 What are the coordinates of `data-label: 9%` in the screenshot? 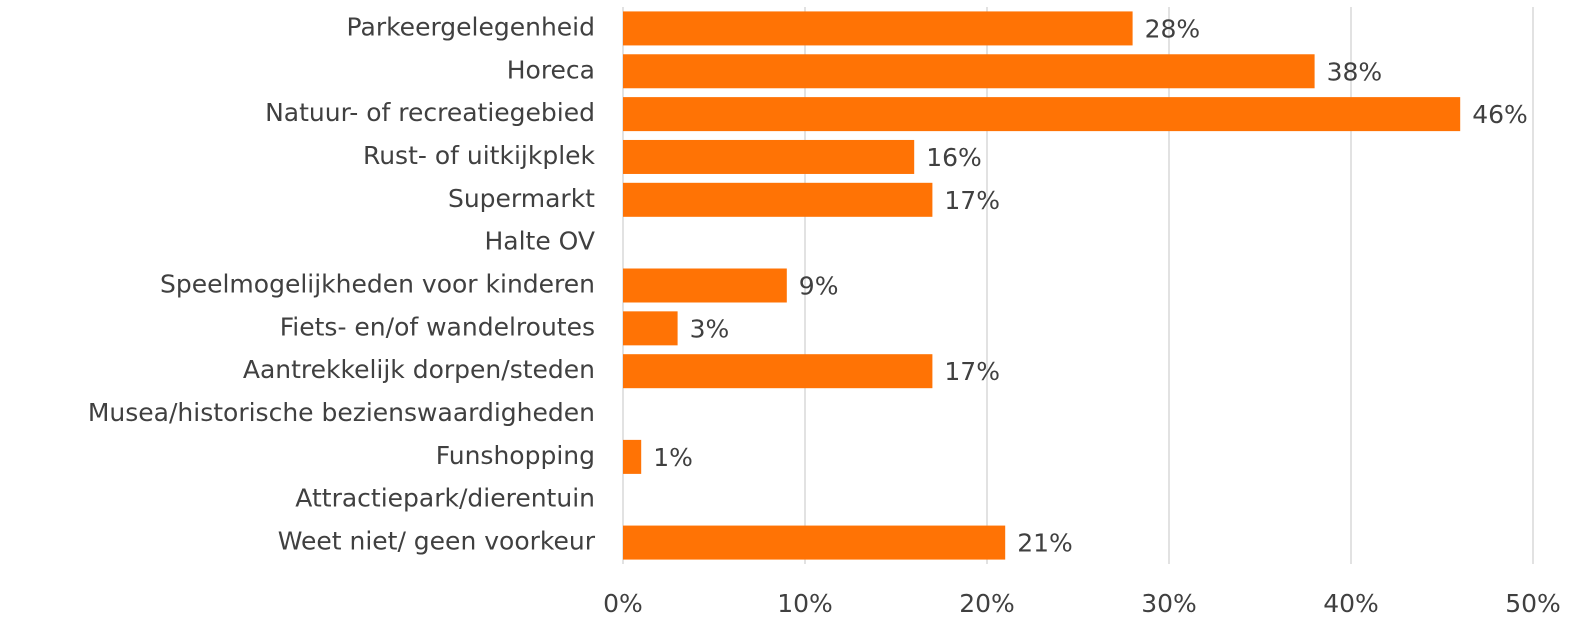 It's located at (819, 286).